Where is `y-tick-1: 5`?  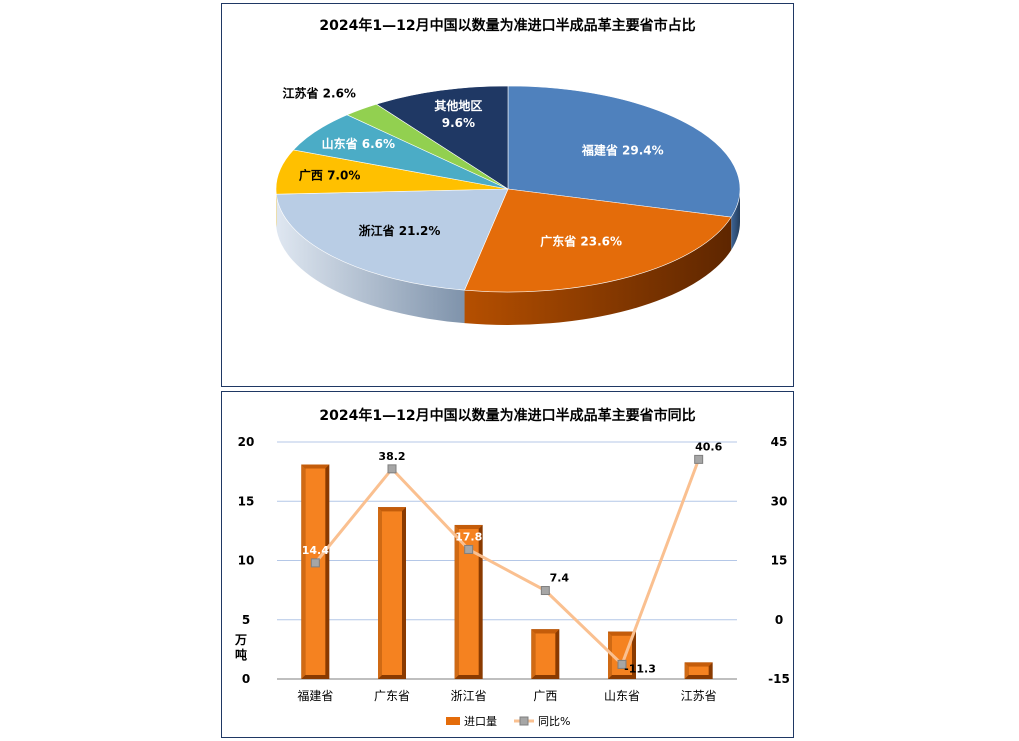 y-tick-1: 5 is located at coordinates (246, 620).